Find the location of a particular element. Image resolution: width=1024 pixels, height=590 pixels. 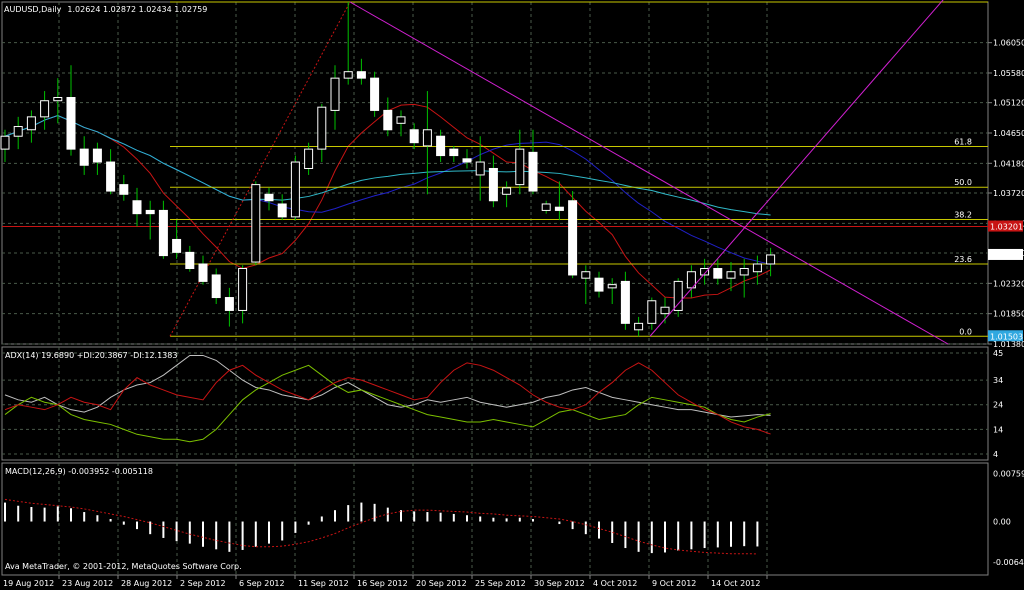

adx-title: ADX(14) 19.6890 +DI:20.3867 -DI:12.1383 is located at coordinates (91, 355).